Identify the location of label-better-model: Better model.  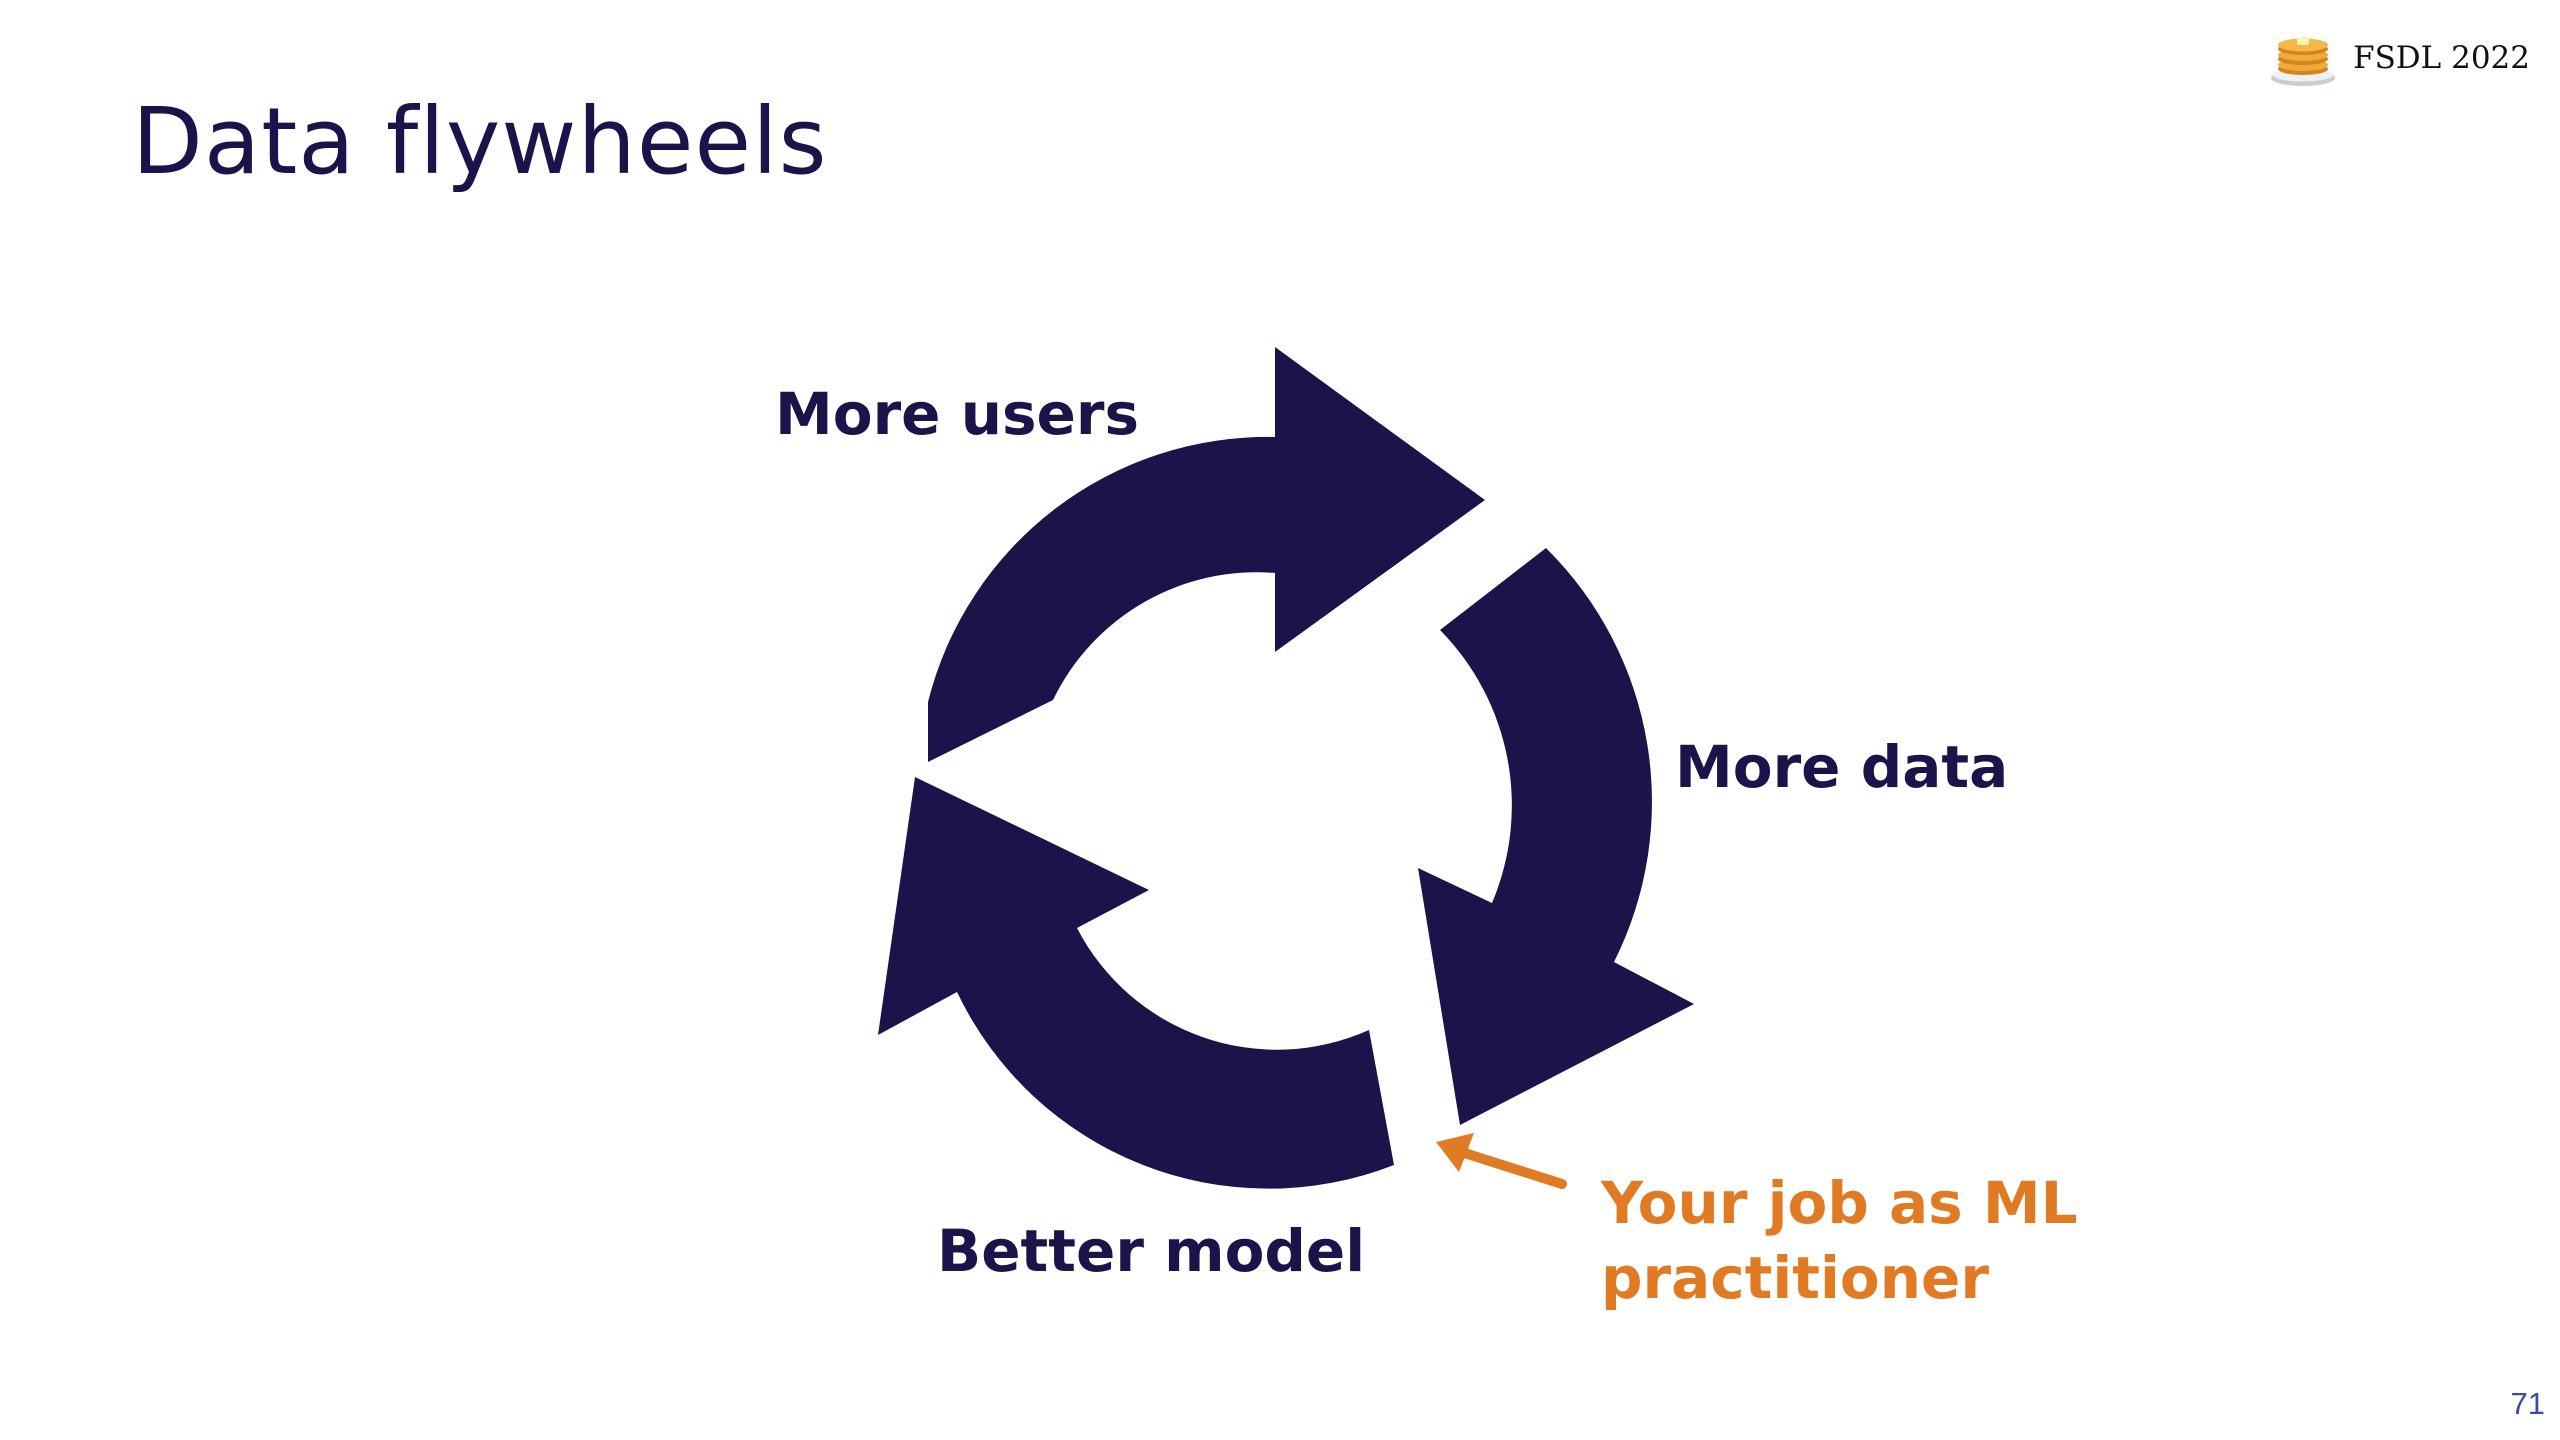
(1151, 1251).